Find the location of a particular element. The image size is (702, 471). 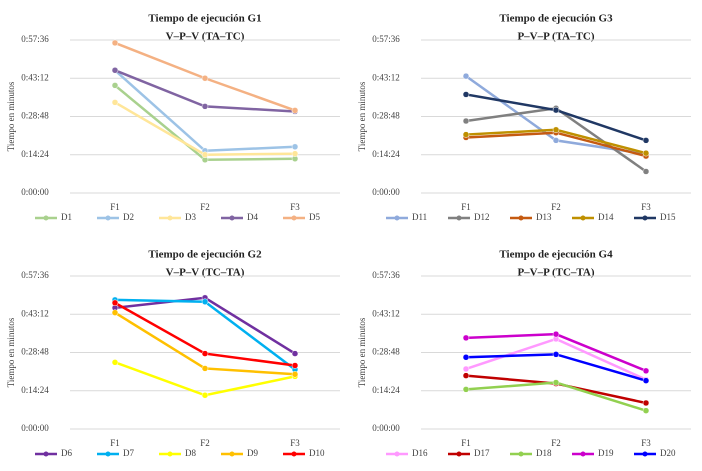

legend-label: D2 is located at coordinates (128, 217).